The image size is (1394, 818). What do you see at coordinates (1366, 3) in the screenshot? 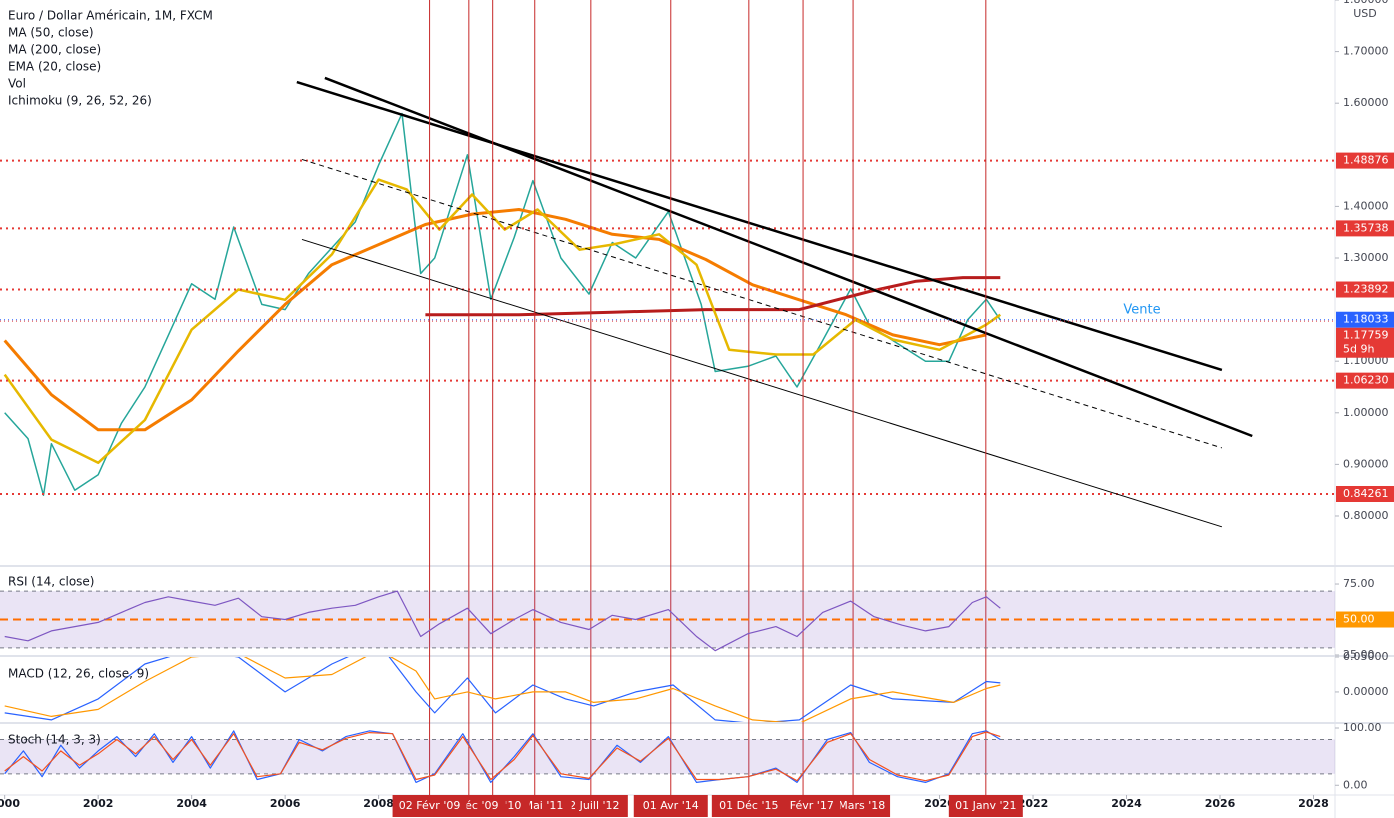
I see `y-tick-label: 1.80000` at bounding box center [1366, 3].